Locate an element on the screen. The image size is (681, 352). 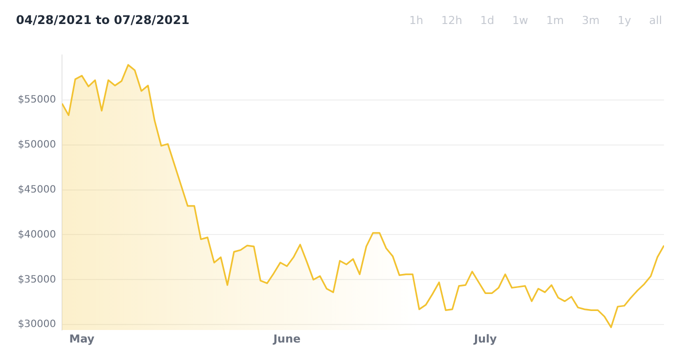
text: 1y is located at coordinates (624, 20).